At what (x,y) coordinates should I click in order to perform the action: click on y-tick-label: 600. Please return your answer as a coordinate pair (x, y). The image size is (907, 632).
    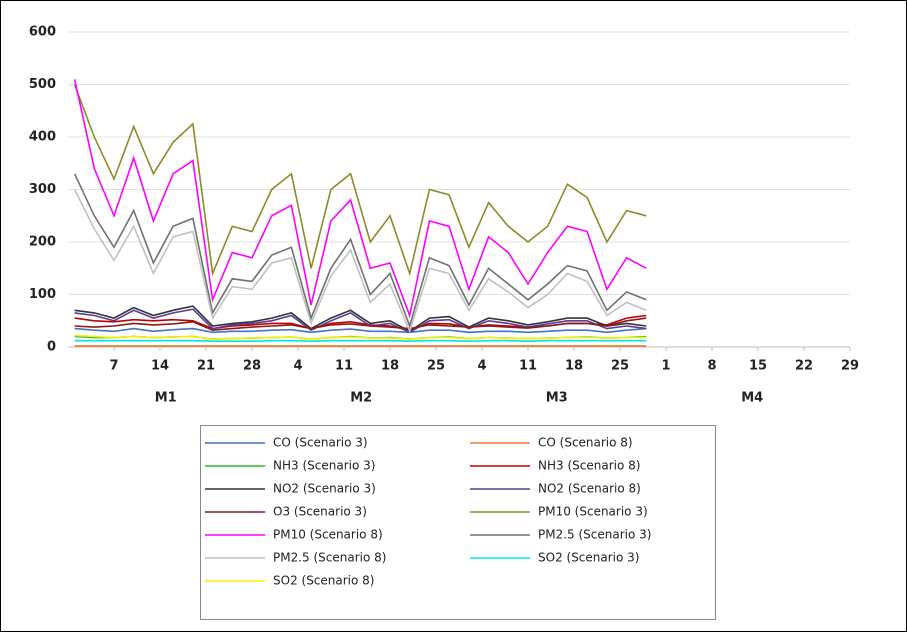
    Looking at the image, I should click on (42, 32).